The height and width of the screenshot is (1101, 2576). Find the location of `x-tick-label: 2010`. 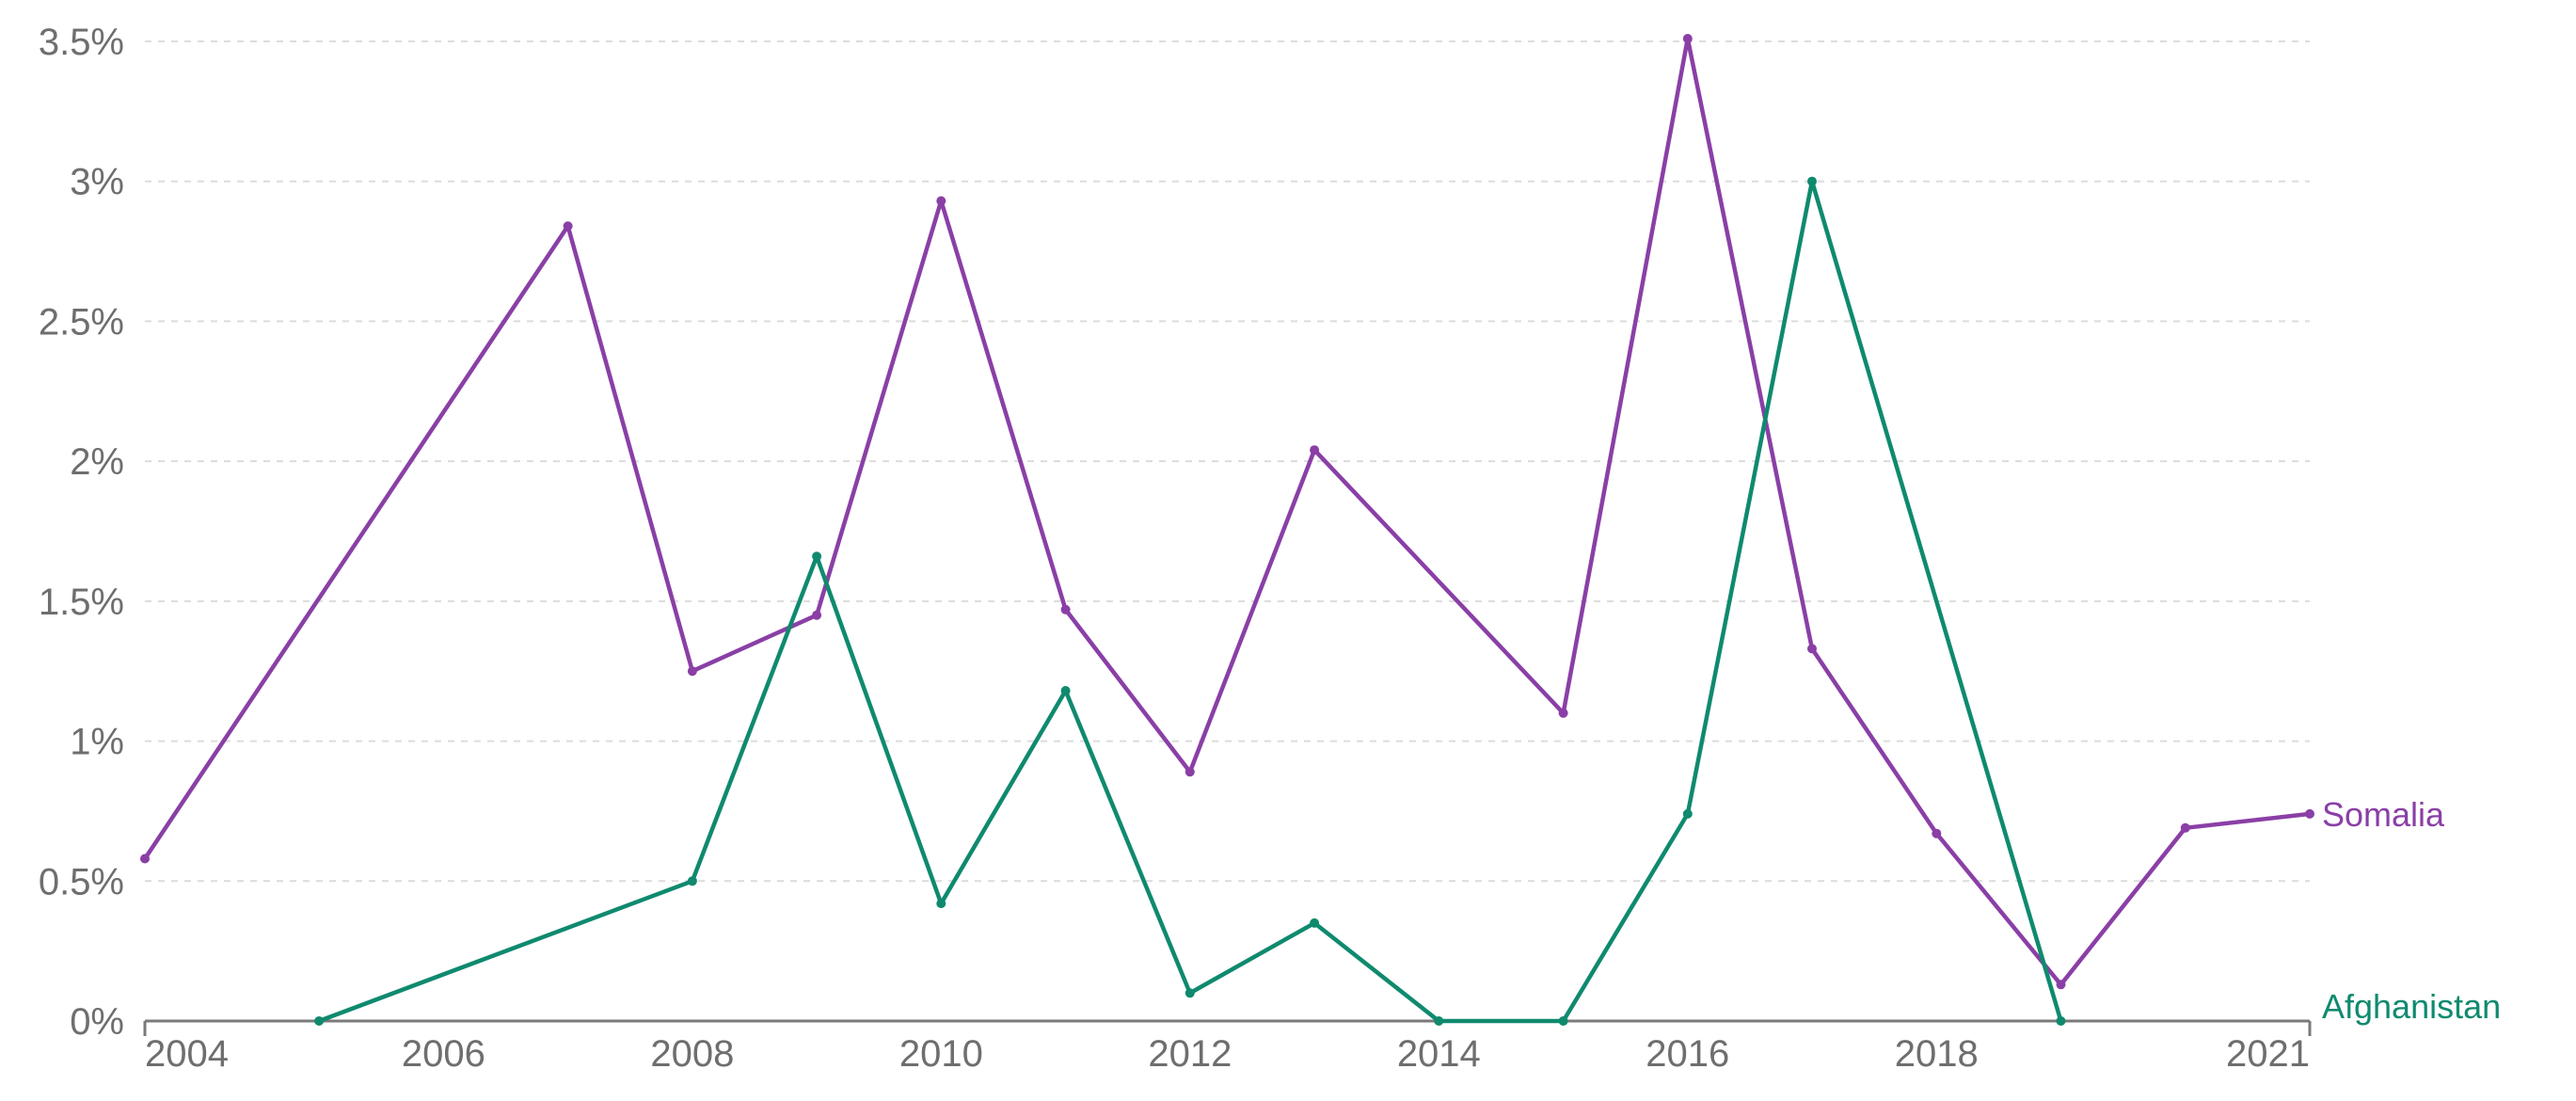

x-tick-label: 2010 is located at coordinates (941, 1054).